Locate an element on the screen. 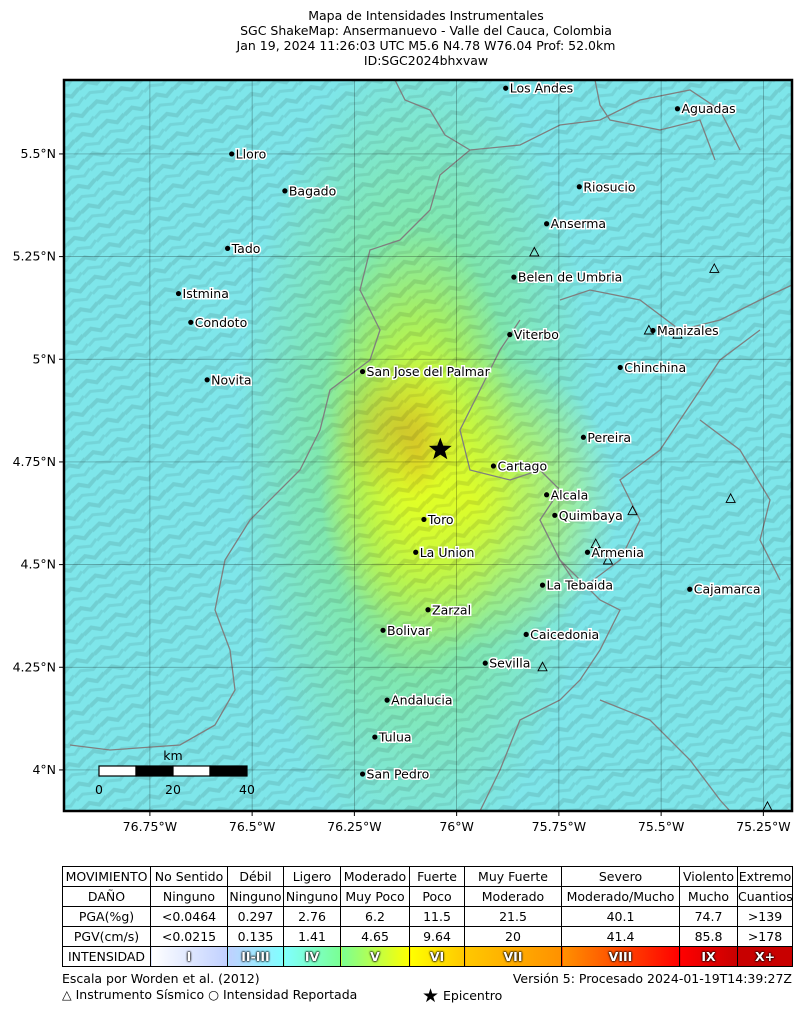  lat-tick-label: 5°N is located at coordinates (44, 358).